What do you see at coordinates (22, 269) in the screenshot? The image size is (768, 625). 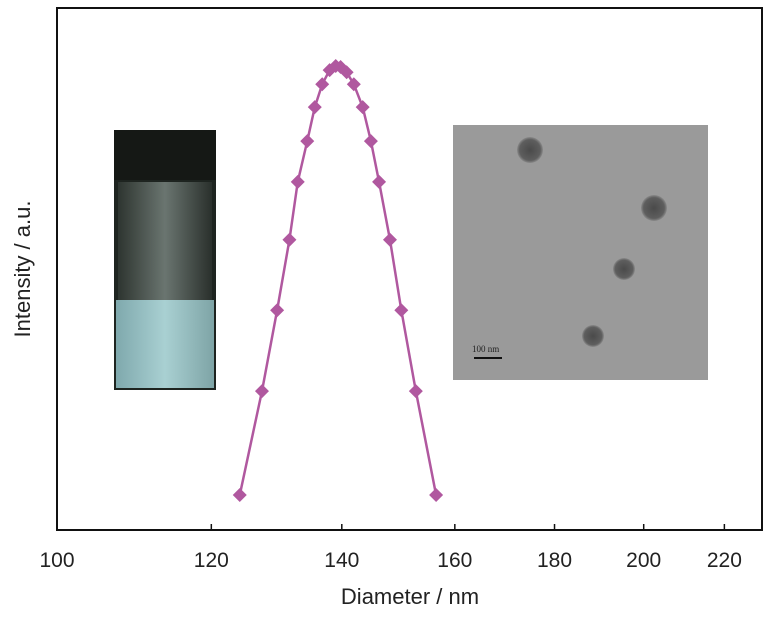 I see `y-axis-label: Intensity / a.u.` at bounding box center [22, 269].